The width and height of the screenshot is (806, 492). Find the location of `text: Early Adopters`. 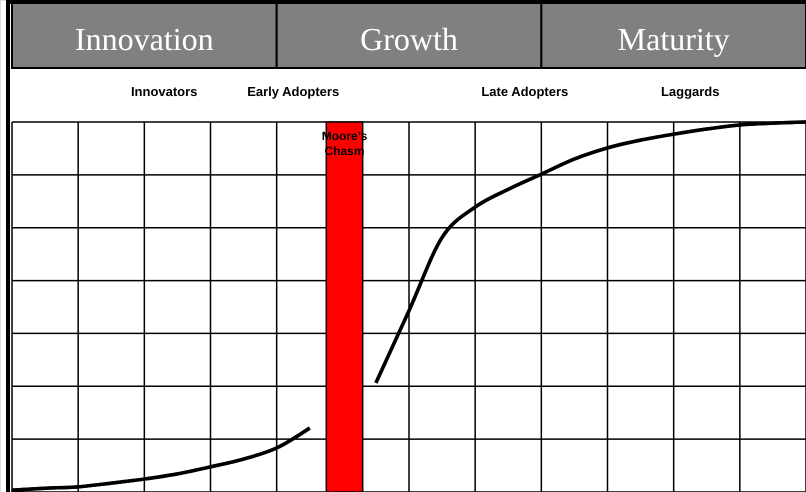

text: Early Adopters is located at coordinates (293, 91).